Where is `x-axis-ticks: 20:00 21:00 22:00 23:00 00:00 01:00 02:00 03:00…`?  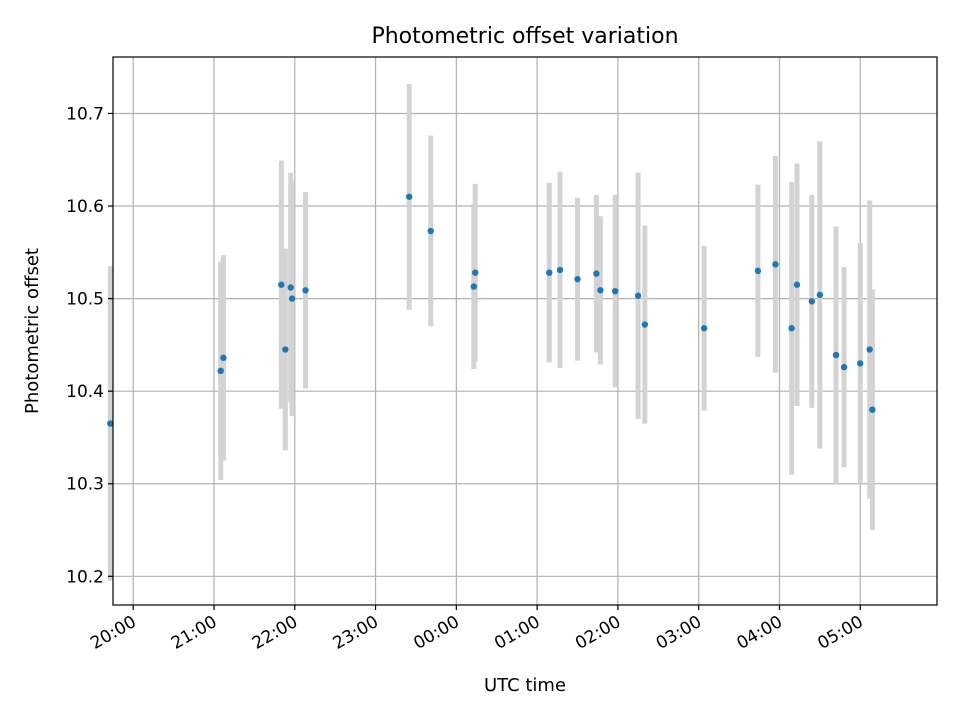
x-axis-ticks: 20:00 21:00 22:00 23:00 00:00 01:00 02:00 03:00… is located at coordinates (477, 629).